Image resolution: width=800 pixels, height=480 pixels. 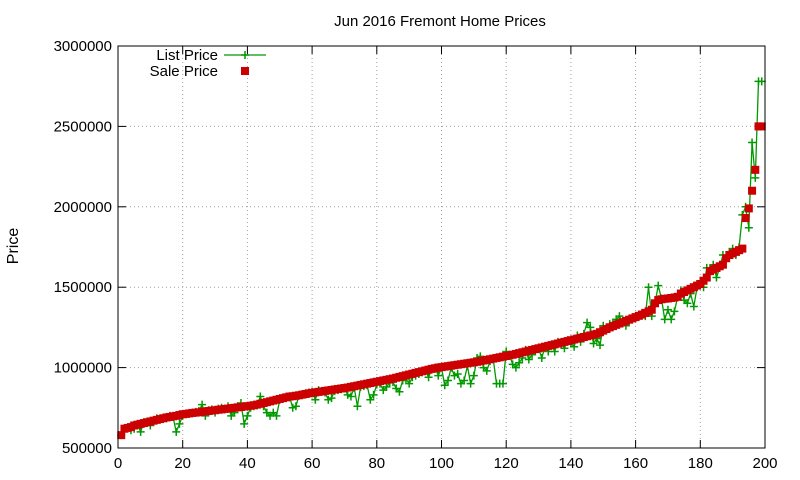 What do you see at coordinates (764, 463) in the screenshot?
I see `x-tick-label: 200` at bounding box center [764, 463].